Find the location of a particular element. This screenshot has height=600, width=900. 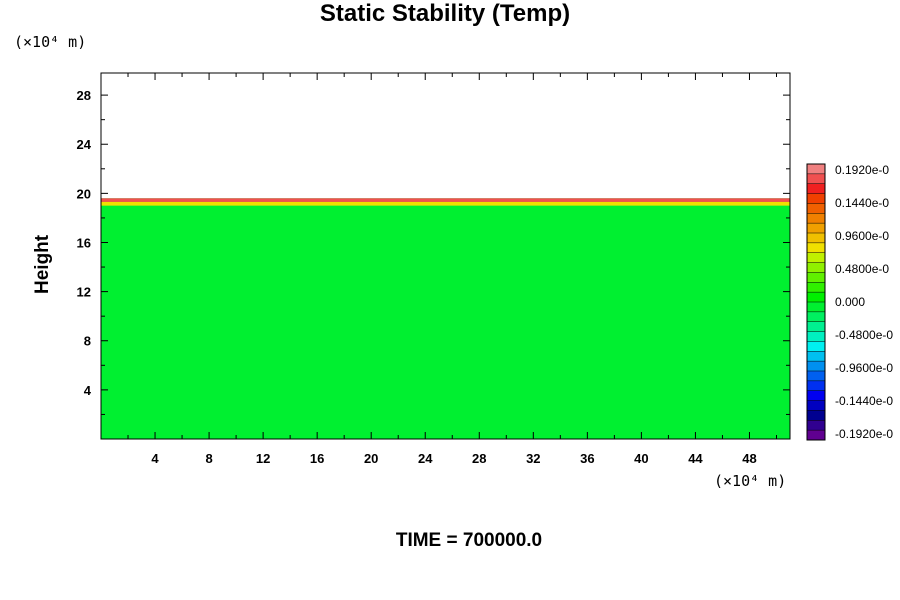

chart-title: Static Stability (Temp) is located at coordinates (445, 13).